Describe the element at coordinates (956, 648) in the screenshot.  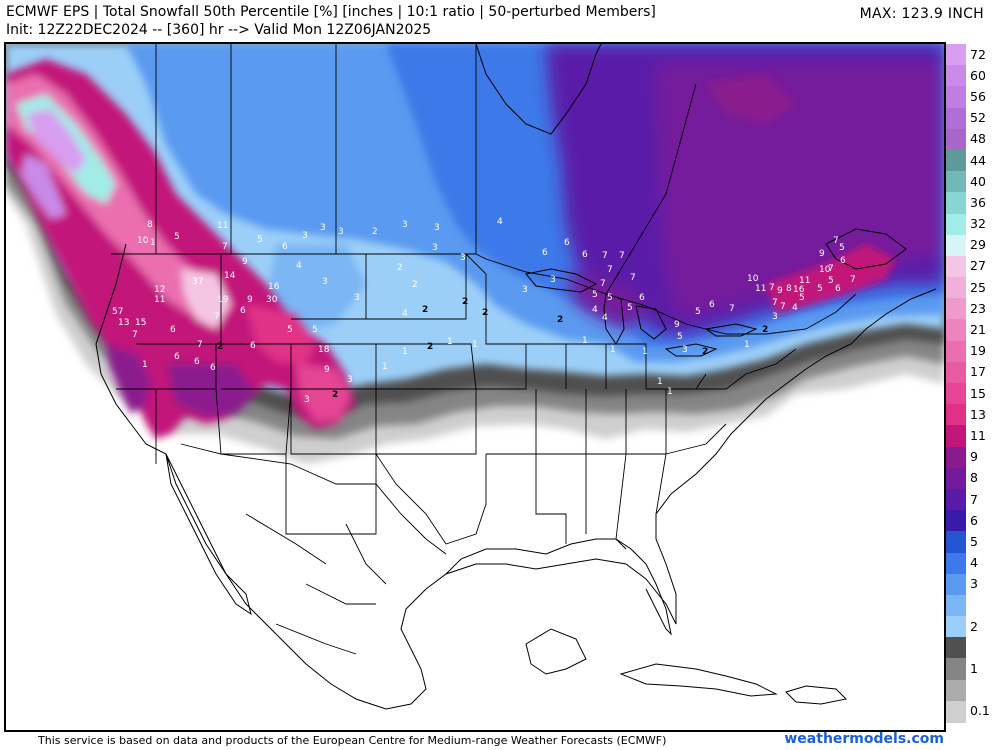
I see `legend-swatch-1.5` at that location.